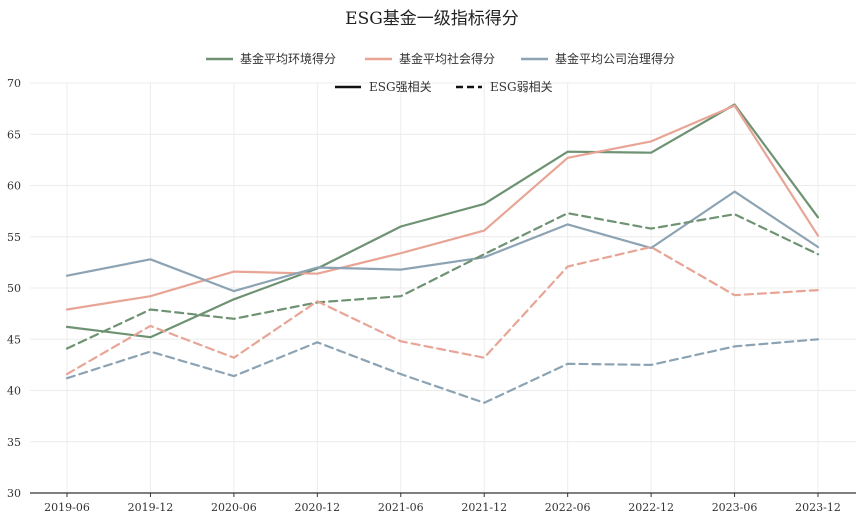  I want to click on y-tick-label: 50, so click(14, 288).